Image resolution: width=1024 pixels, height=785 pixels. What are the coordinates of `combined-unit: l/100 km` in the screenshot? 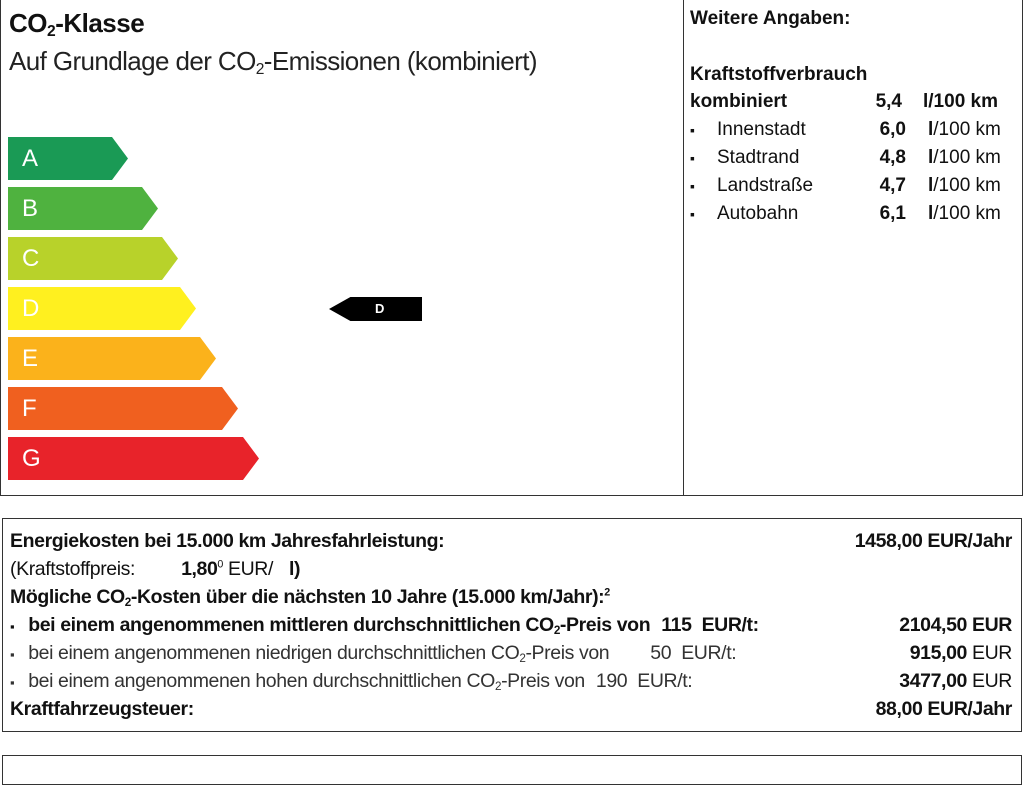 It's located at (960, 101).